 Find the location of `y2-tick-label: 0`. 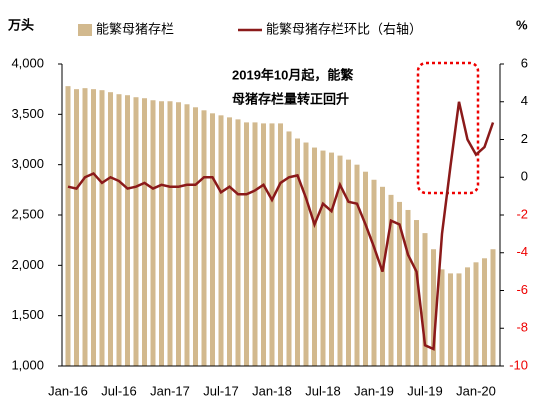

y2-tick-label: 0 is located at coordinates (524, 176).